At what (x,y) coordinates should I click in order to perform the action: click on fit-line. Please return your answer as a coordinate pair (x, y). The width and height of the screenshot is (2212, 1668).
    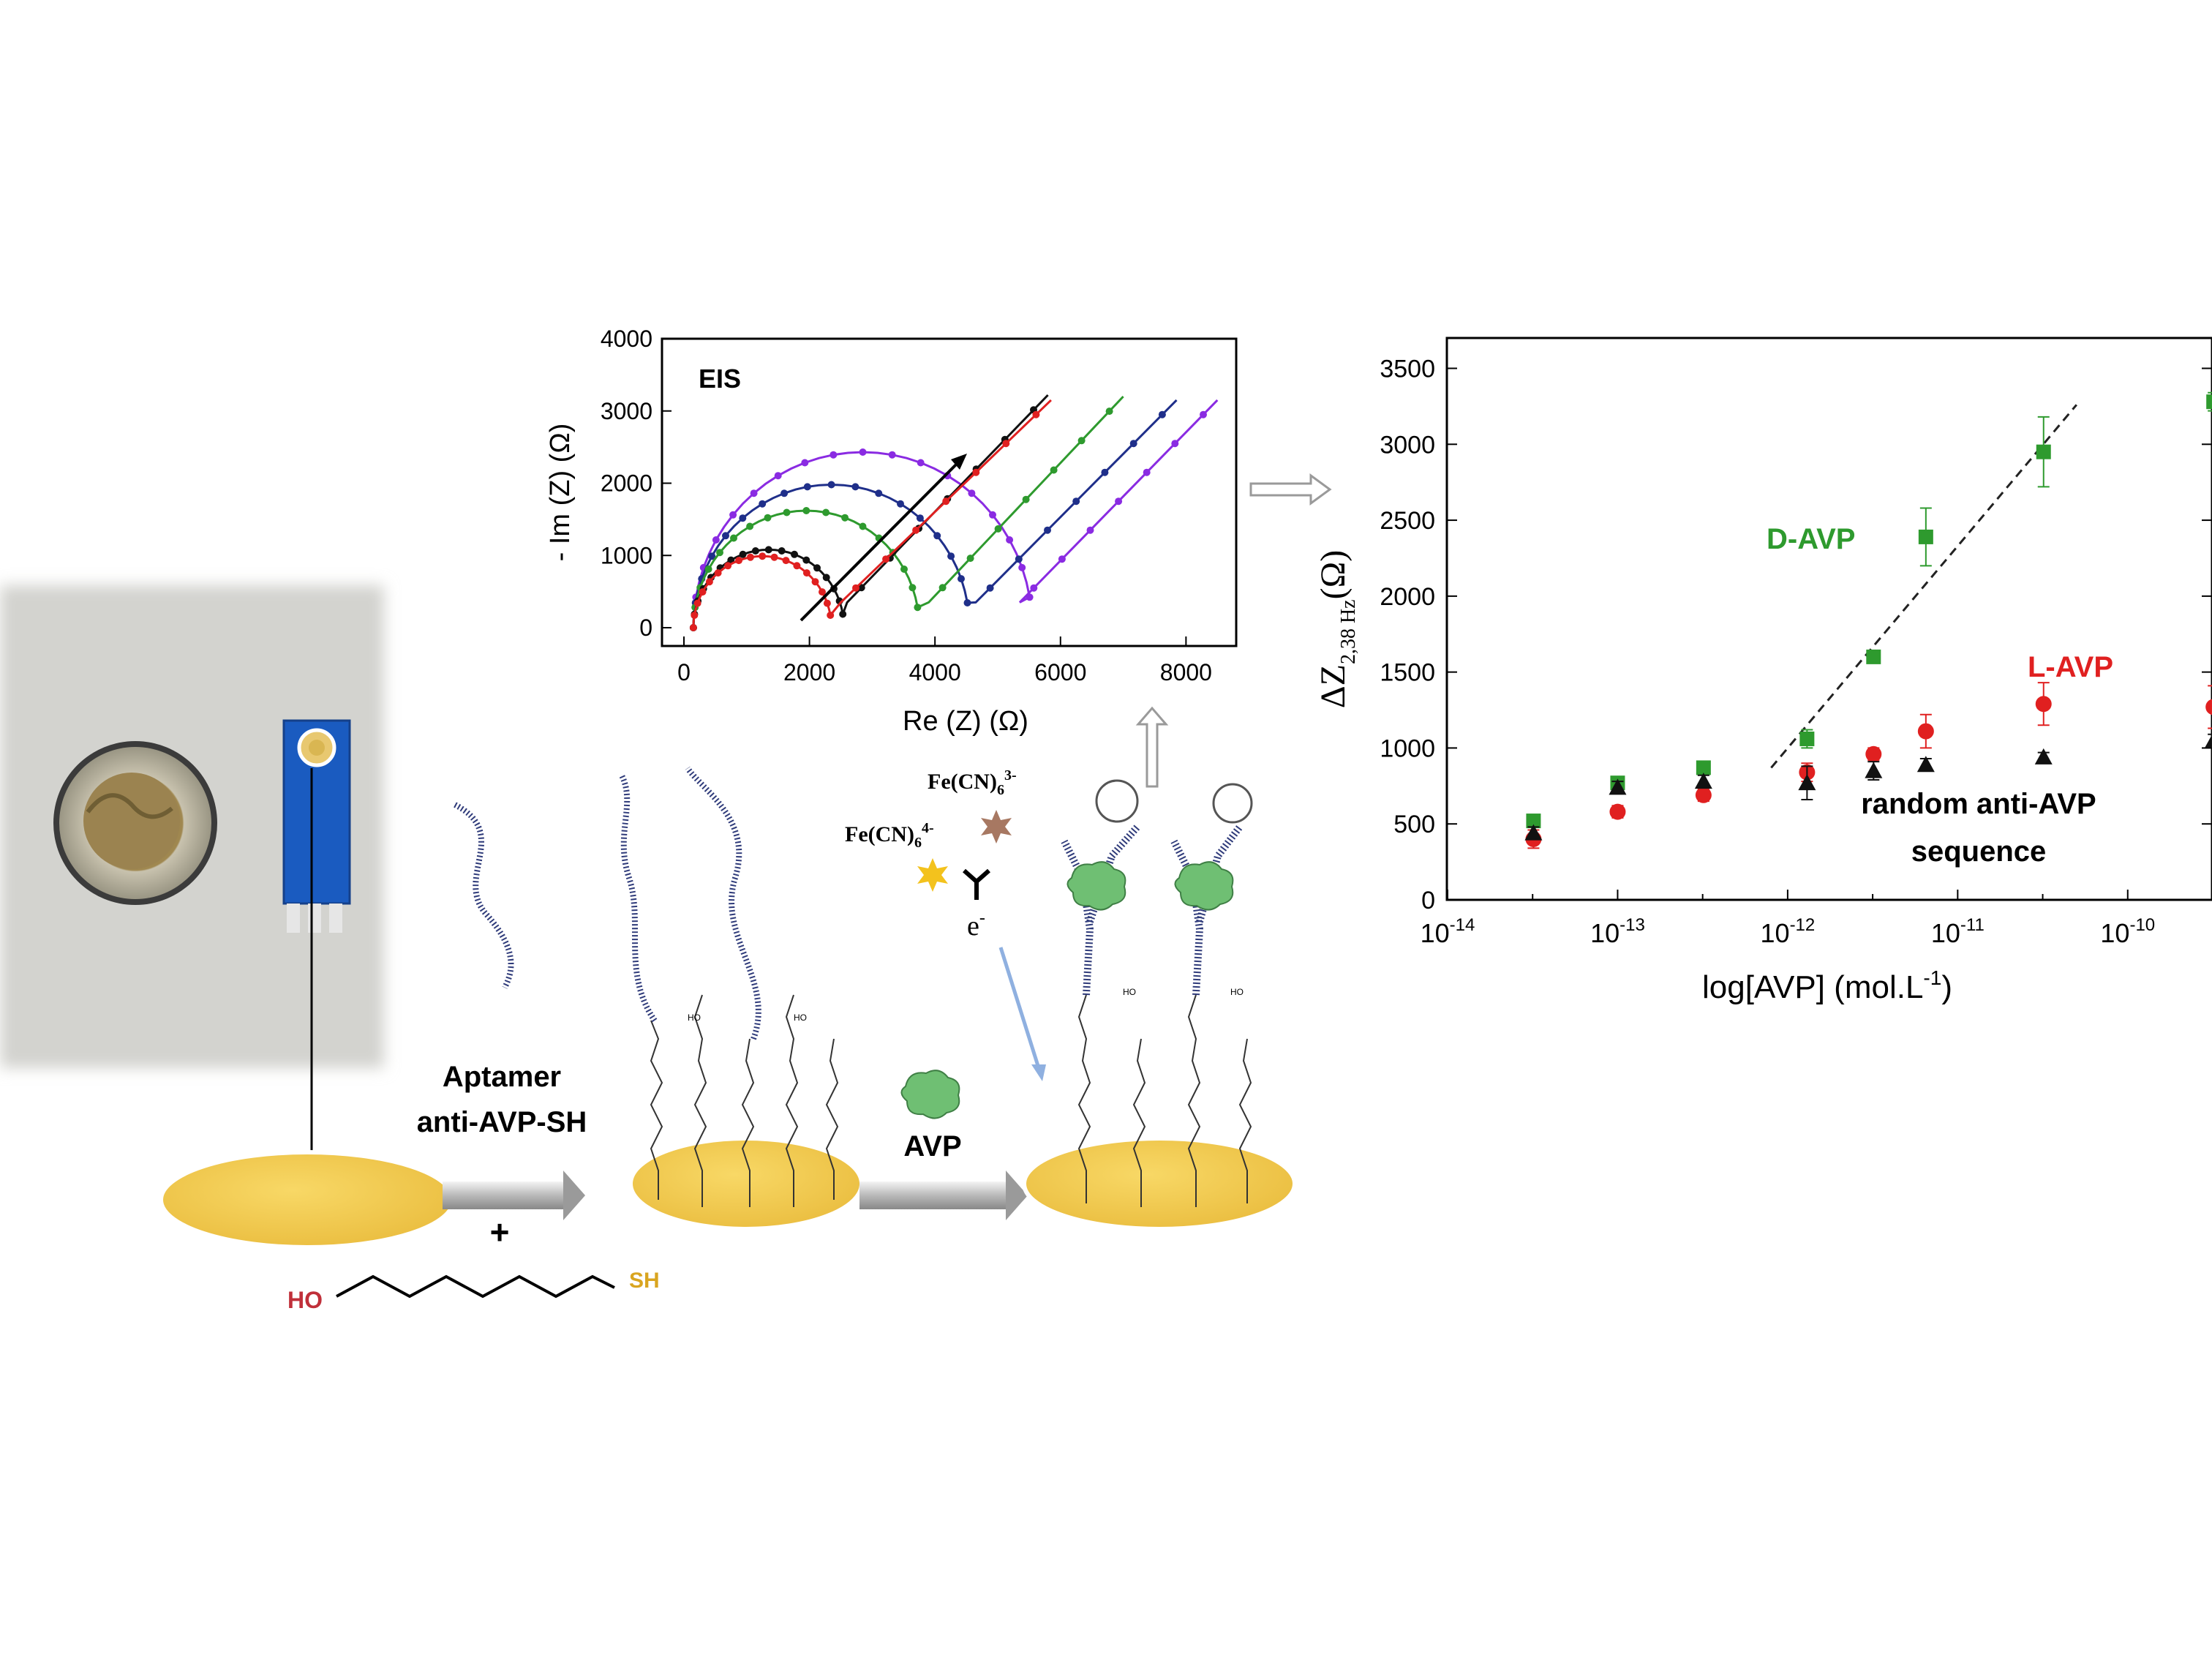
    Looking at the image, I should click on (1923, 586).